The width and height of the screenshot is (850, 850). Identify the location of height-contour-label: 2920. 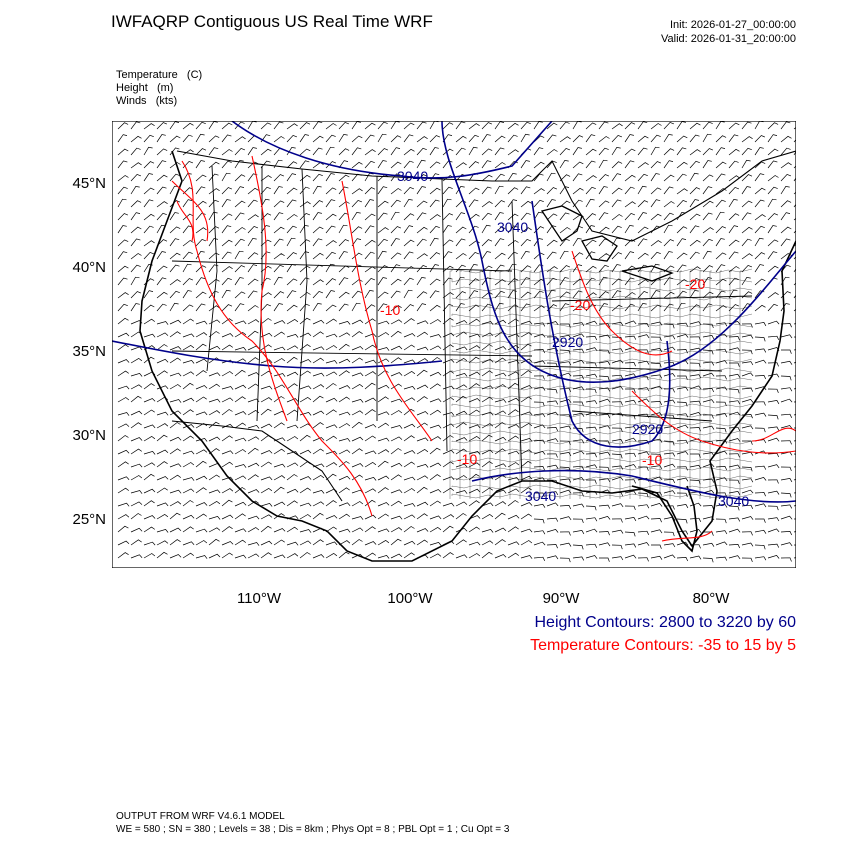
(647, 429).